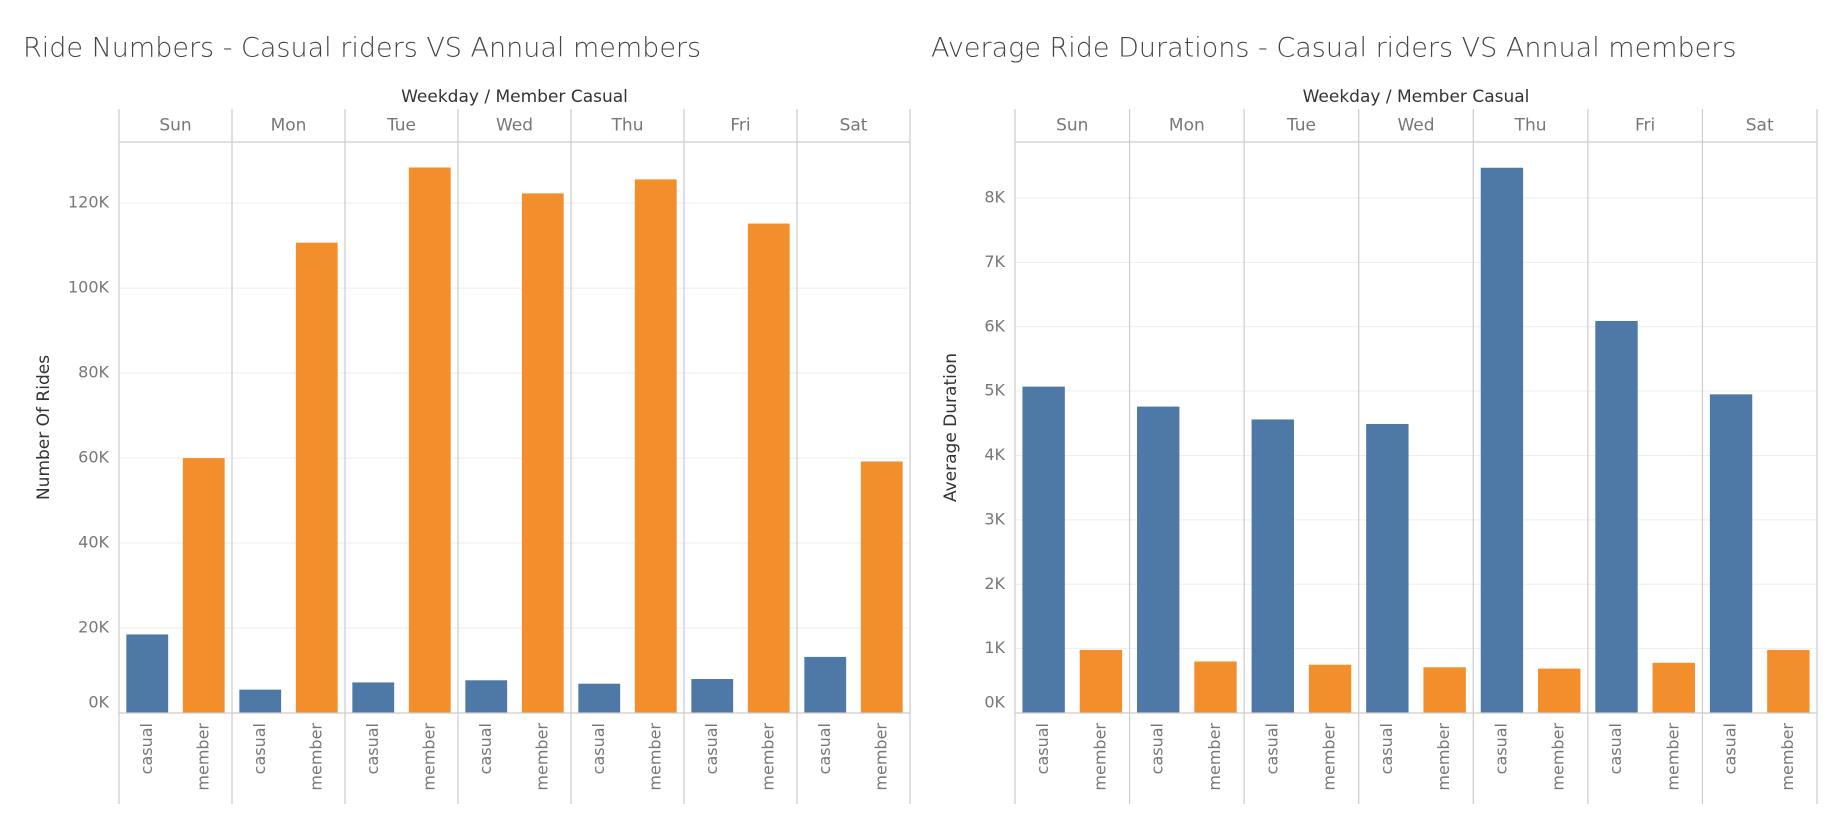 The image size is (1836, 822). Describe the element at coordinates (93, 457) in the screenshot. I see `y-tick-label: 60K` at that location.